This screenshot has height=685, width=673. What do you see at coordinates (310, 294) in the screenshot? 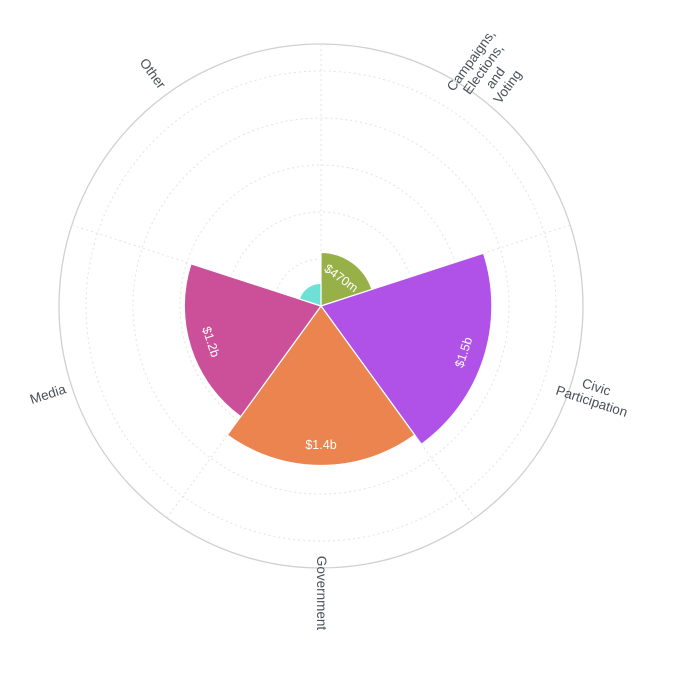
I see `slice-other` at bounding box center [310, 294].